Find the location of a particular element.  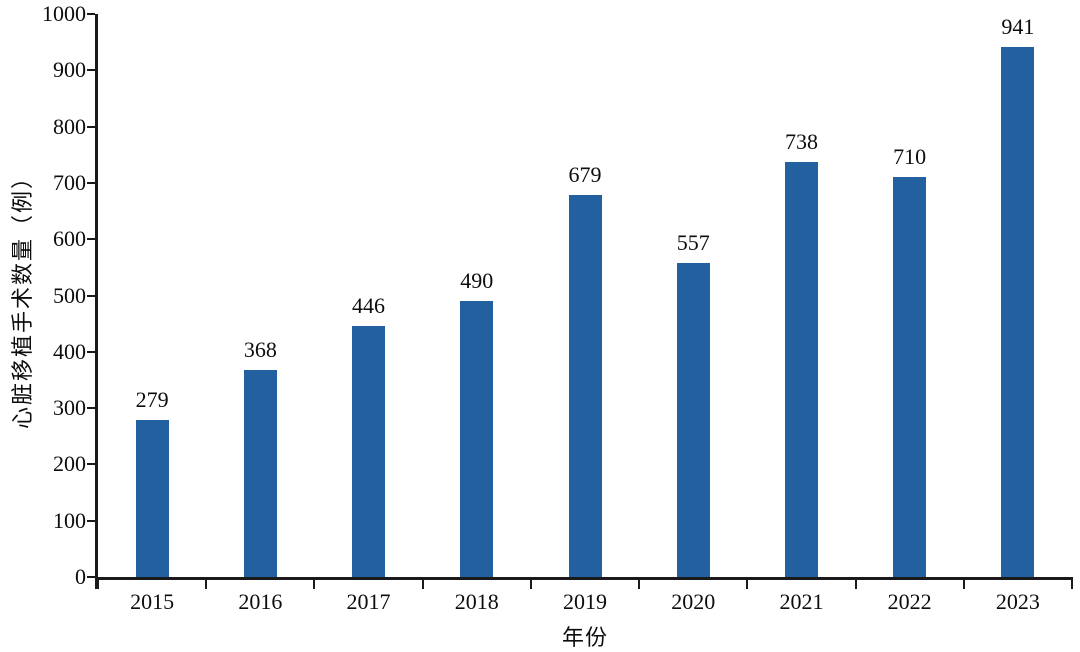

x-tick-label: 2023 is located at coordinates (1017, 601).